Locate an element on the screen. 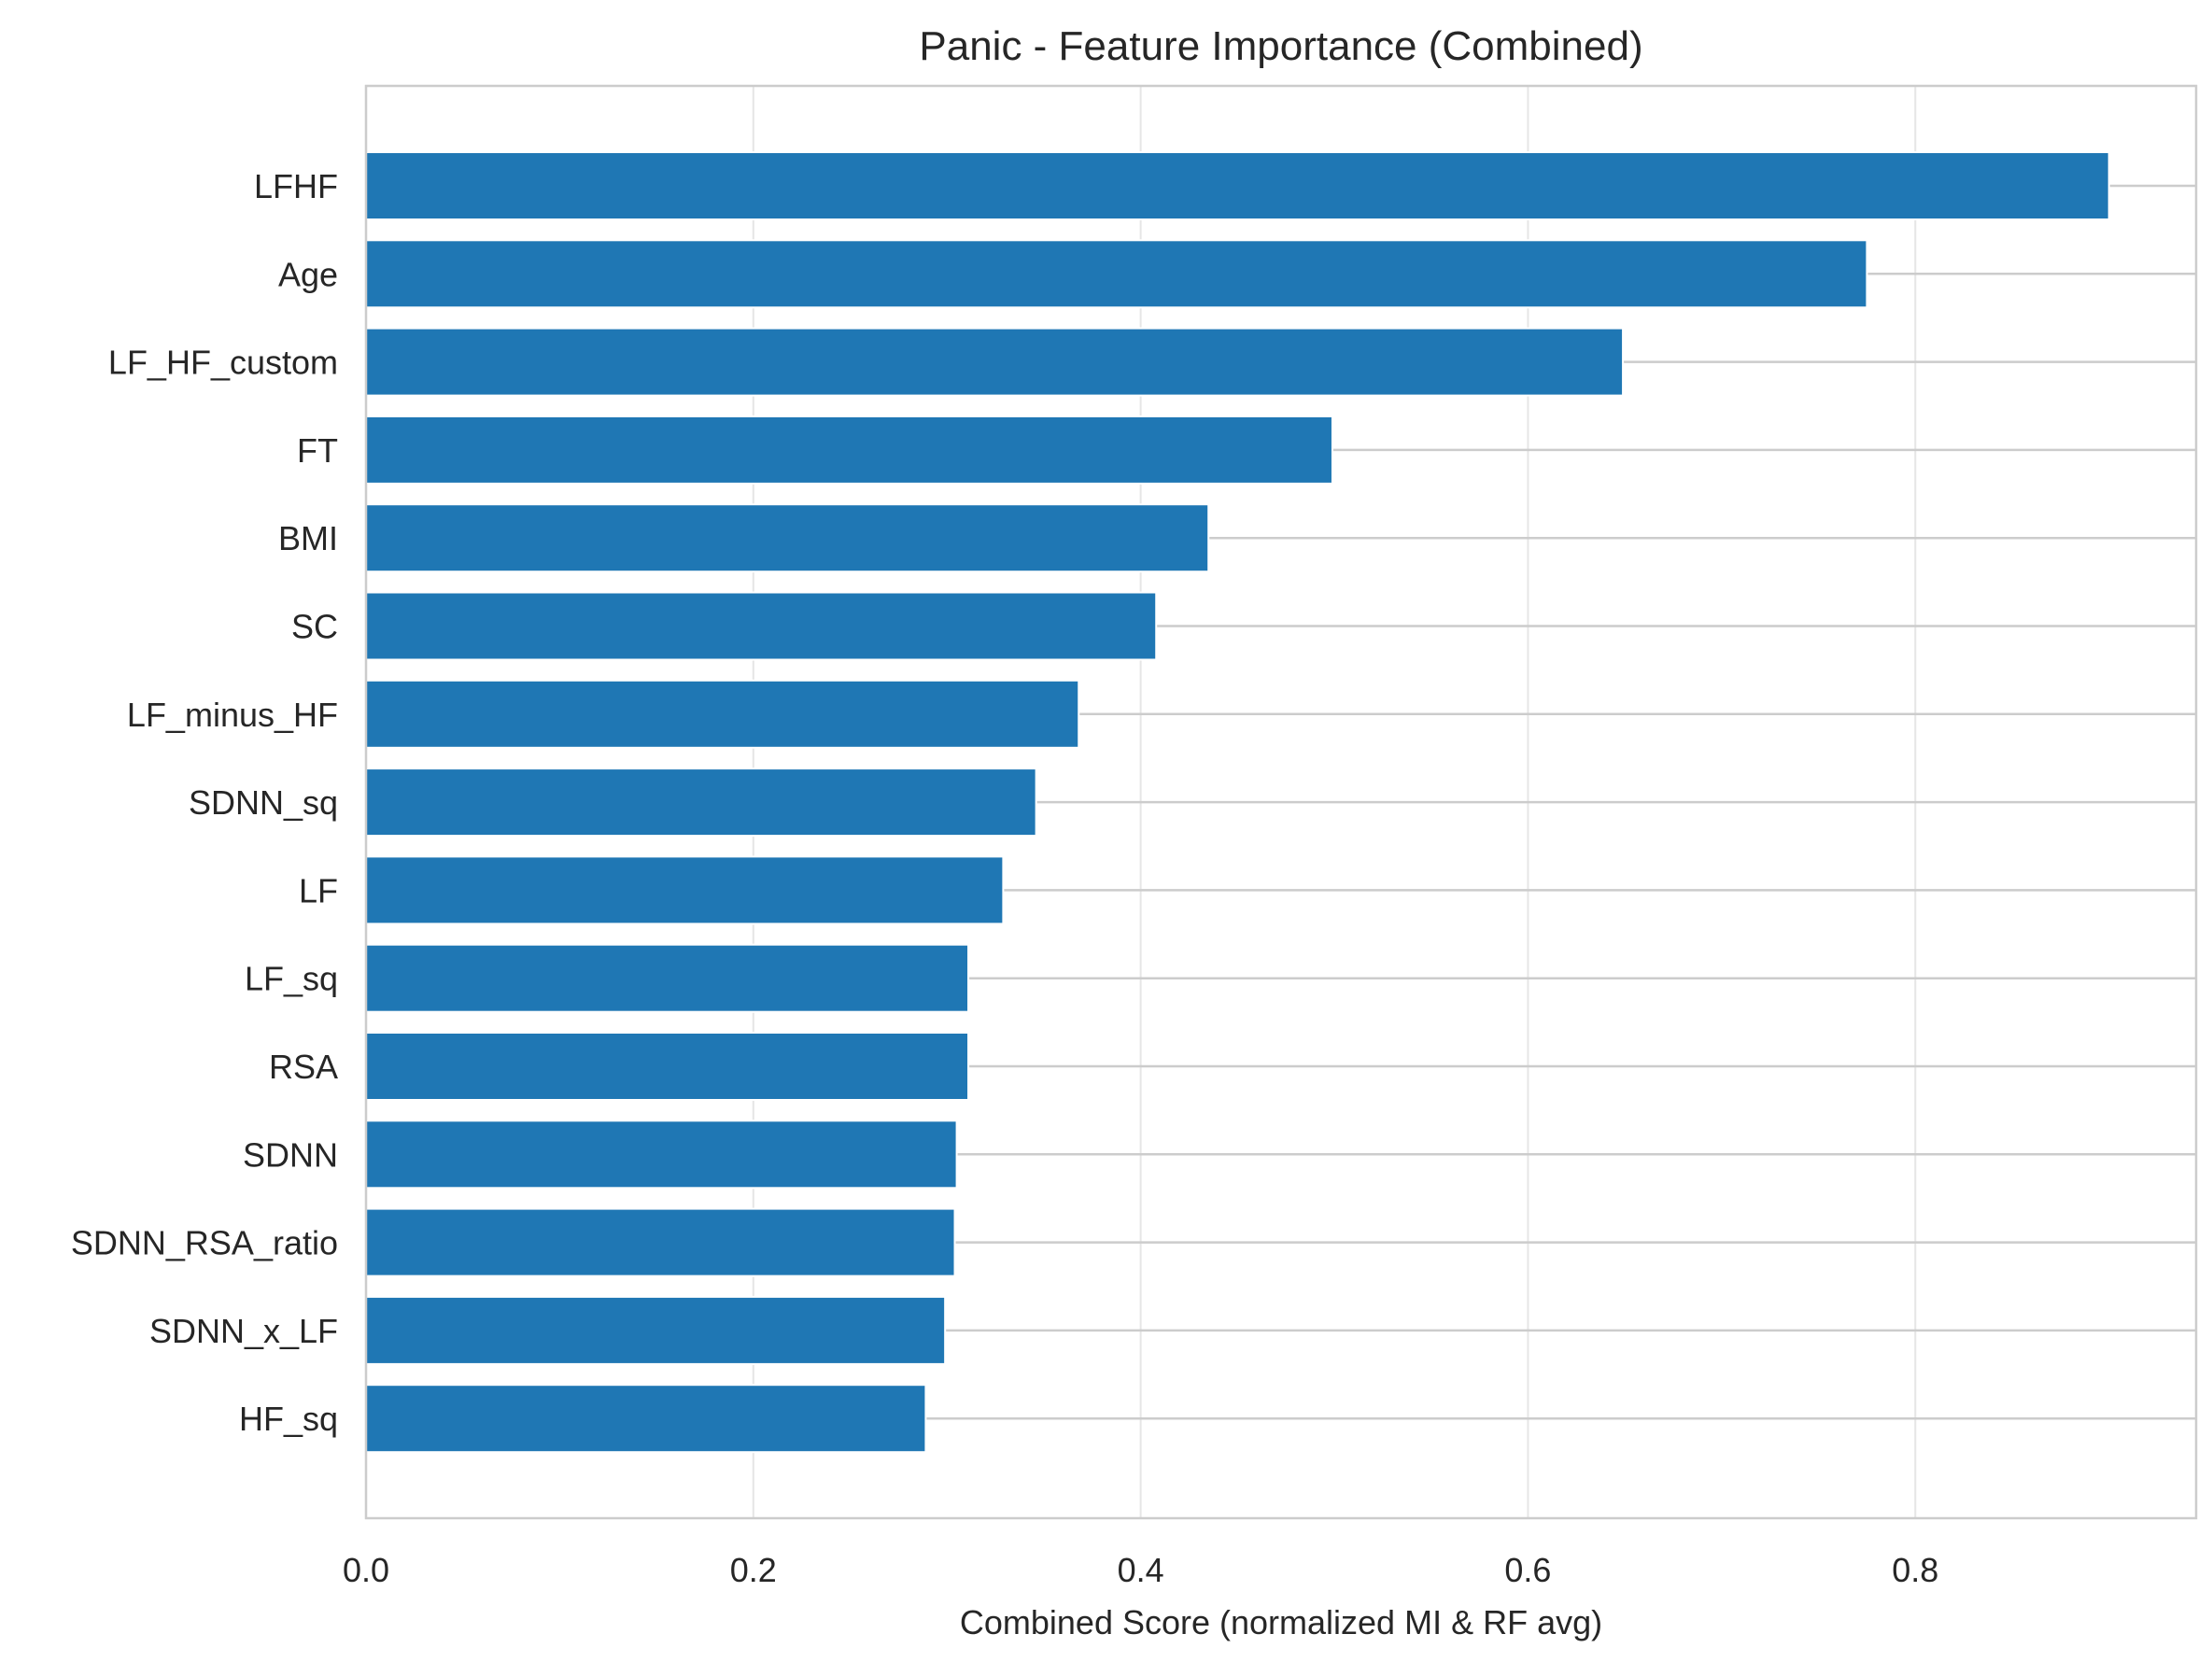 The image size is (2212, 1662). bar-lf-sq is located at coordinates (667, 978).